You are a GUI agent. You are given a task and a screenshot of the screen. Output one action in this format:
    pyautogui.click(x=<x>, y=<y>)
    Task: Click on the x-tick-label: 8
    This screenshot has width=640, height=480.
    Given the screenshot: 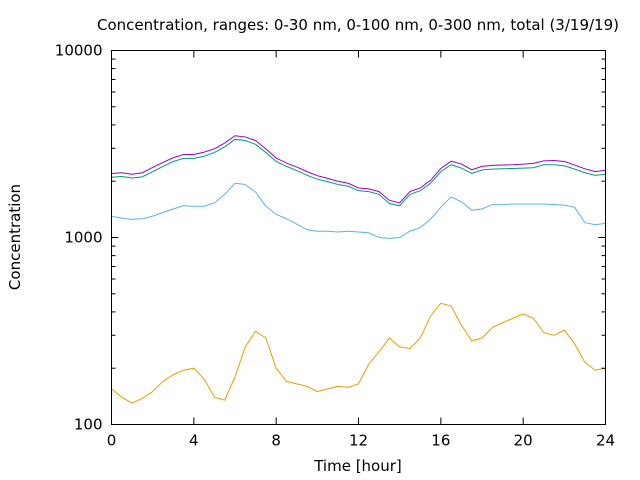 What is the action you would take?
    pyautogui.click(x=276, y=441)
    